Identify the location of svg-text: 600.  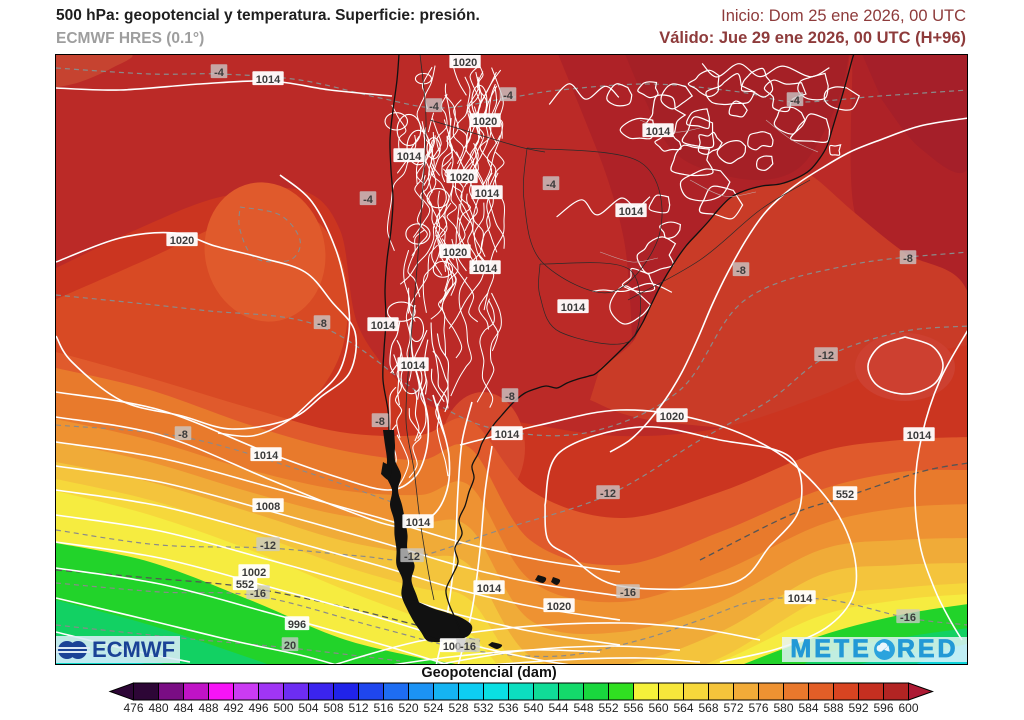
(908, 708).